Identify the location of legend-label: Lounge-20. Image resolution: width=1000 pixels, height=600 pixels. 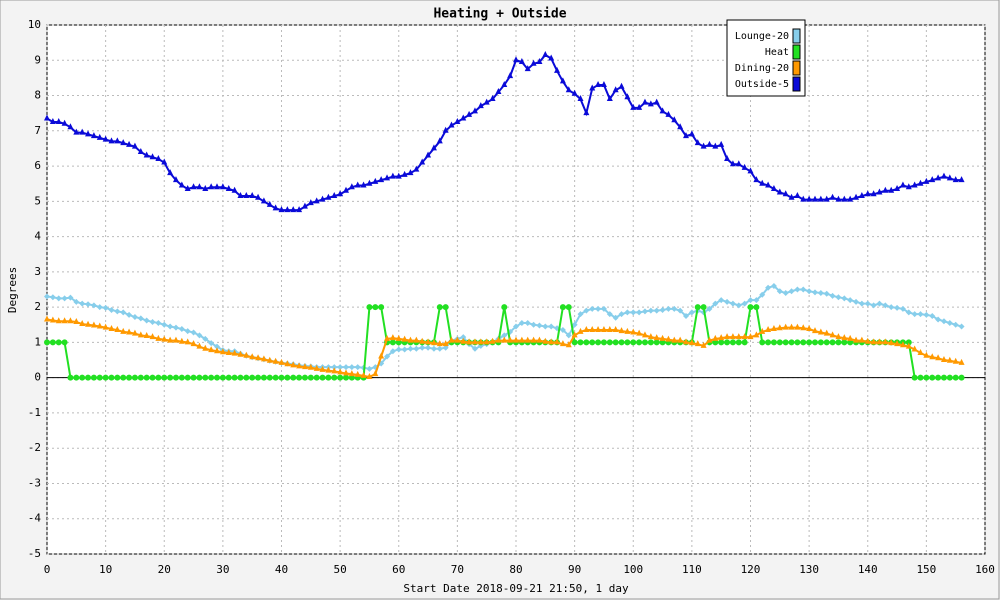
(762, 36).